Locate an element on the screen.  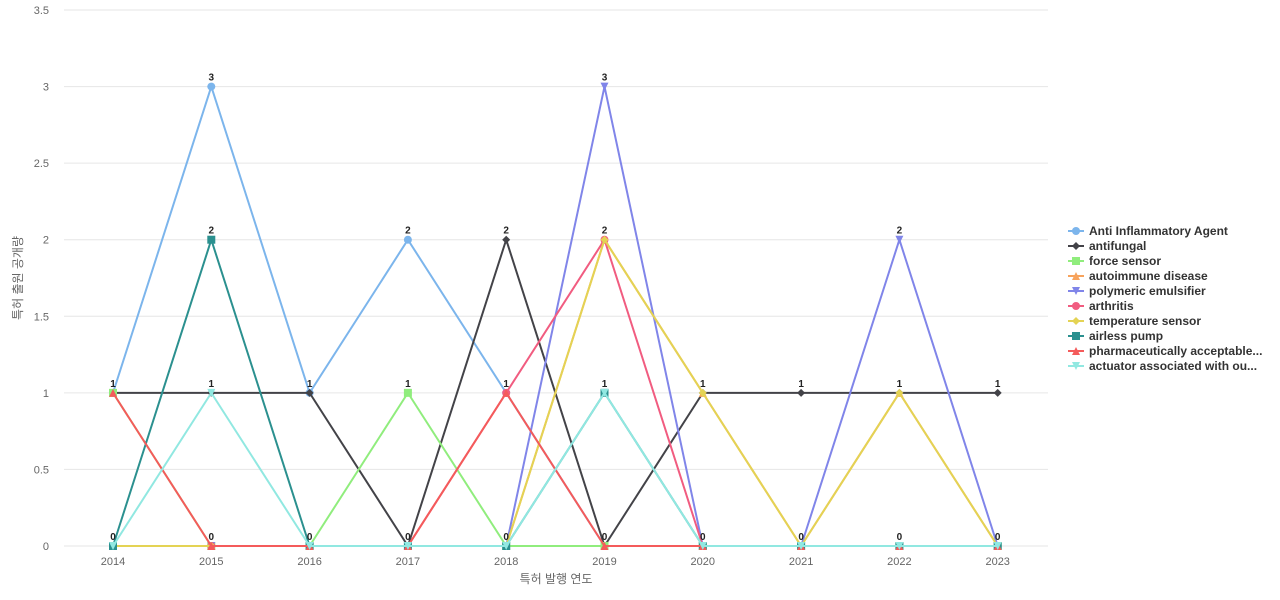
y-tick-label: 0.5 is located at coordinates (41, 470).